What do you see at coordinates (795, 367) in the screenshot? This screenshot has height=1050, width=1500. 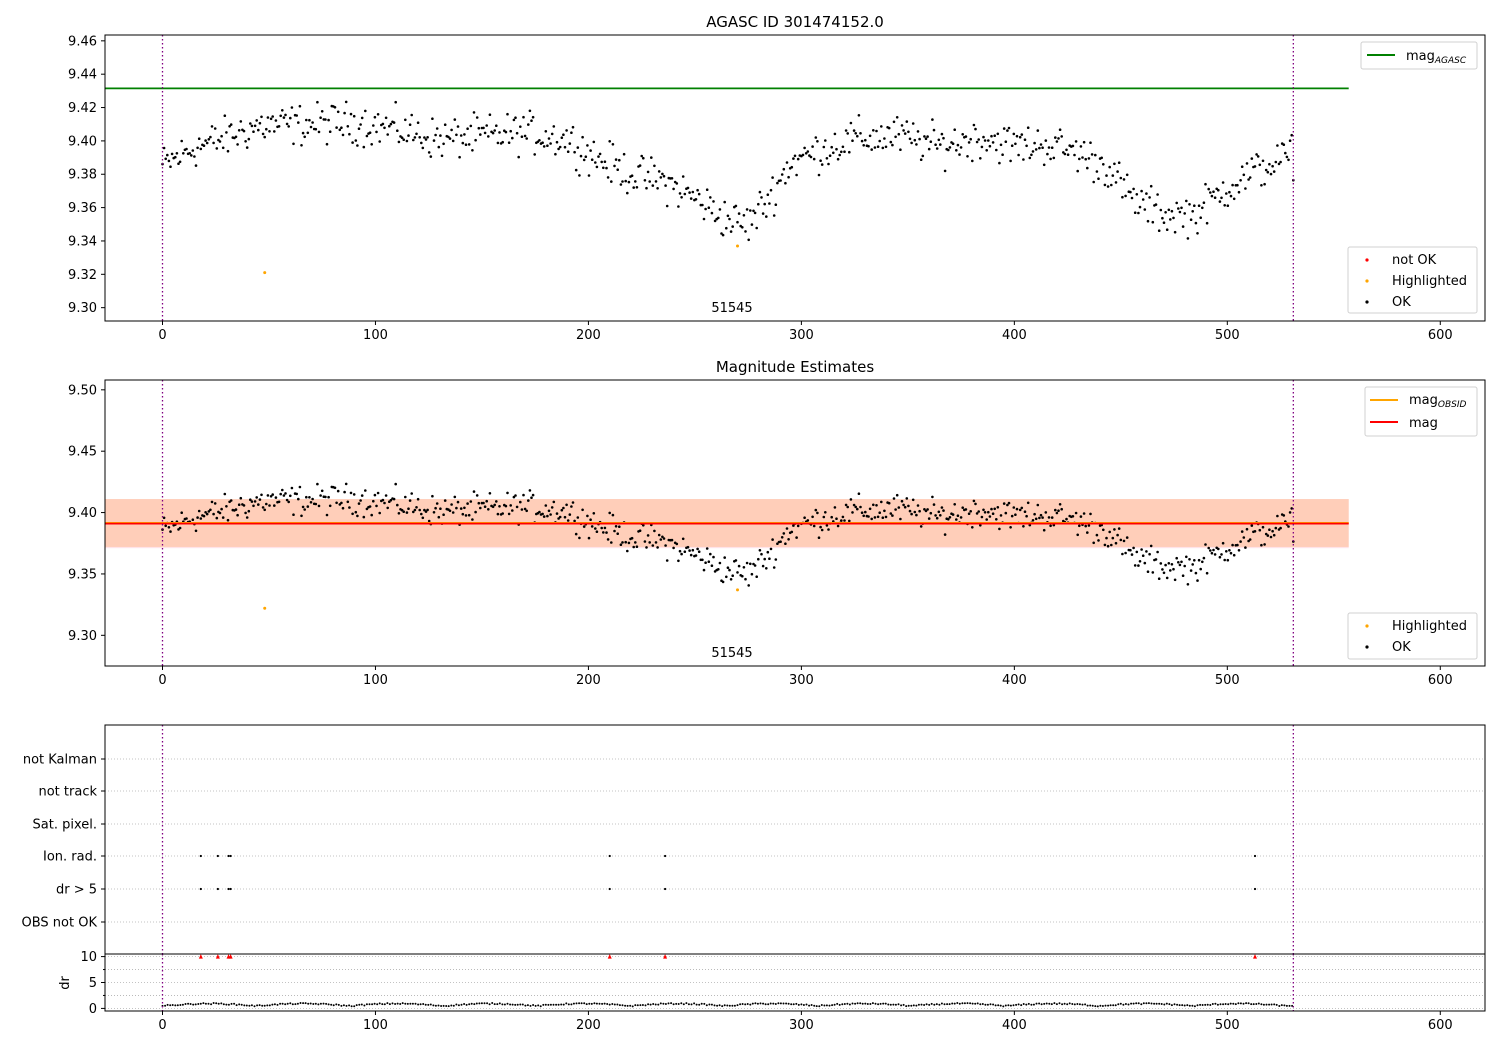 I see `panel2-title: Magnitude Estimates` at bounding box center [795, 367].